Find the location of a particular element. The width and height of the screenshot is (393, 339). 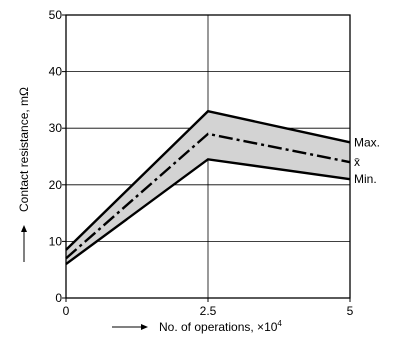

y-axis-label: Contact resistance, mΩ is located at coordinates (24, 149).